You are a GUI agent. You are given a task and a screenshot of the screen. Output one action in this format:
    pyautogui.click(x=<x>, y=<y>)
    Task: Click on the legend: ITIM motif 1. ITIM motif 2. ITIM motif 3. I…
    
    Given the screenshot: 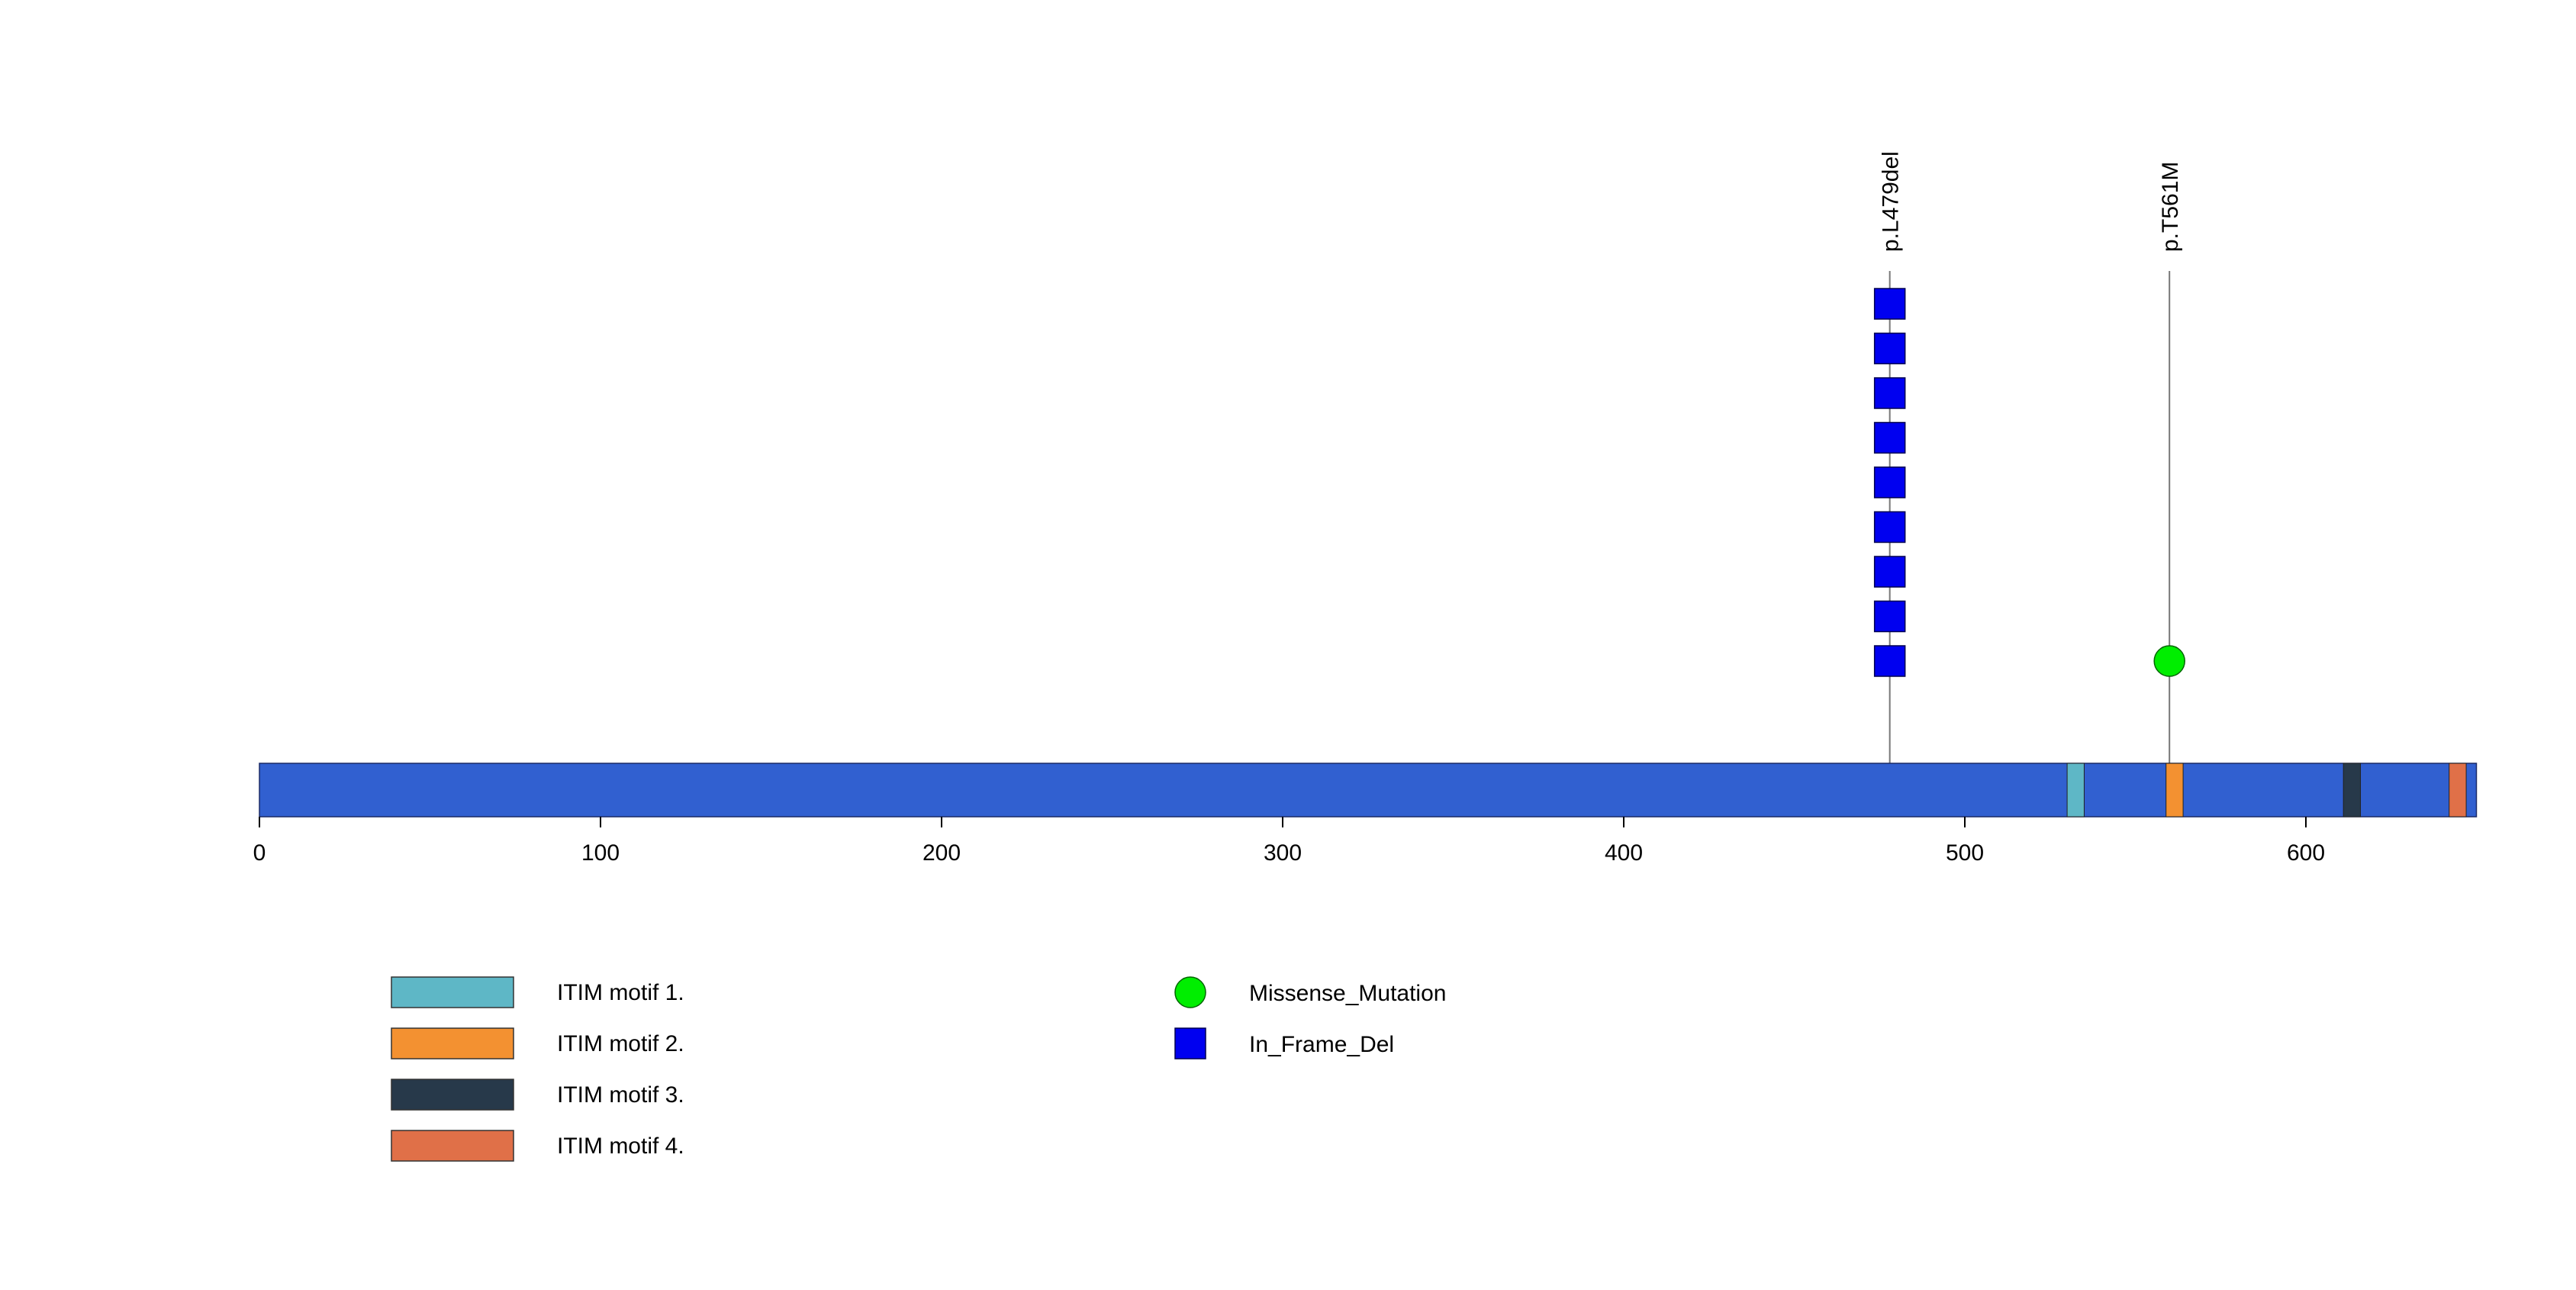 What is the action you would take?
    pyautogui.click(x=918, y=1069)
    